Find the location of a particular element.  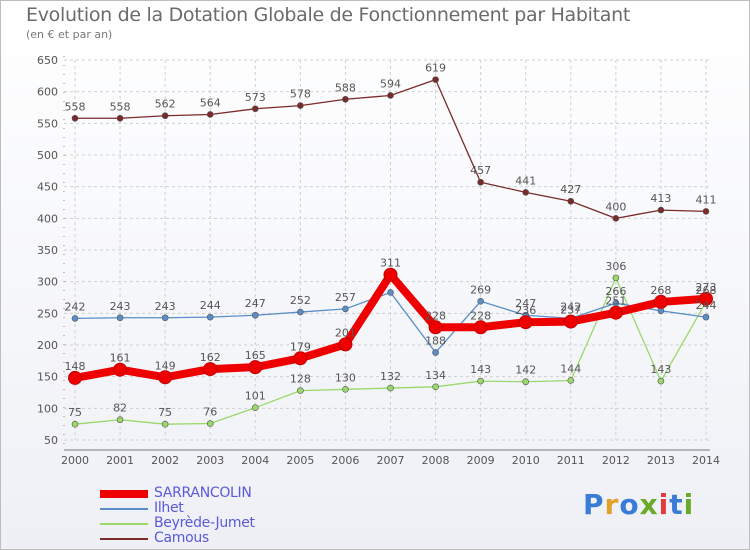

legend-label: SARRANCOLIN is located at coordinates (203, 493).